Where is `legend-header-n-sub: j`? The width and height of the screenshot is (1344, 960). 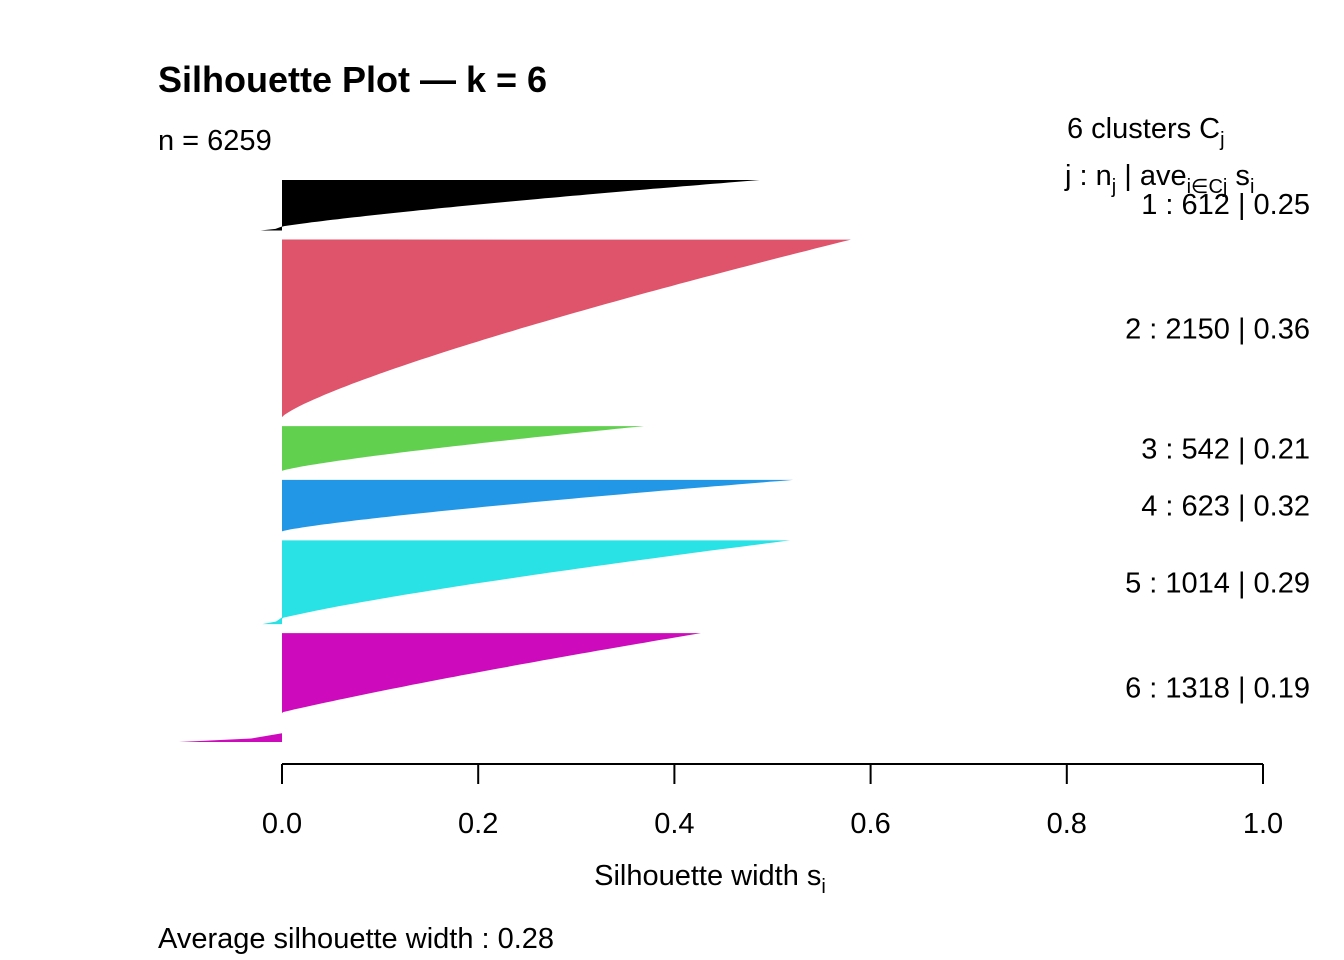
legend-header-n-sub: j is located at coordinates (1113, 187).